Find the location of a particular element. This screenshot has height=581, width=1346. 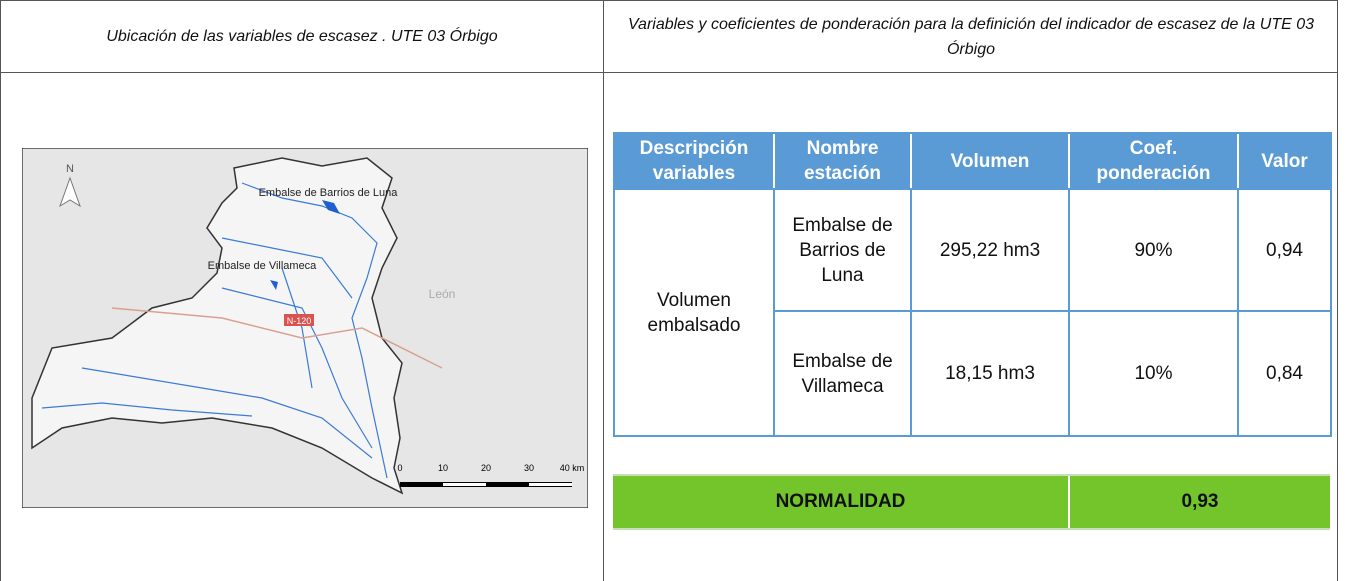

cell: Embalse de Villameca is located at coordinates (842, 373).